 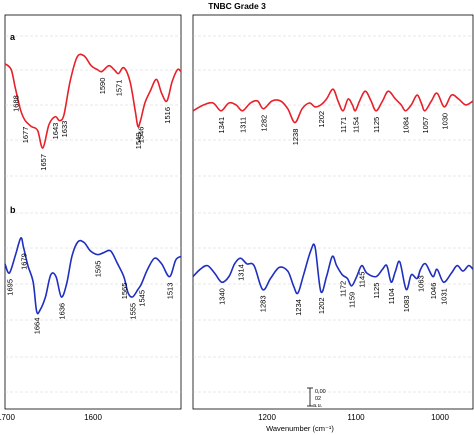 What do you see at coordinates (97, 269) in the screenshot?
I see `peak-label: 1595` at bounding box center [97, 269].